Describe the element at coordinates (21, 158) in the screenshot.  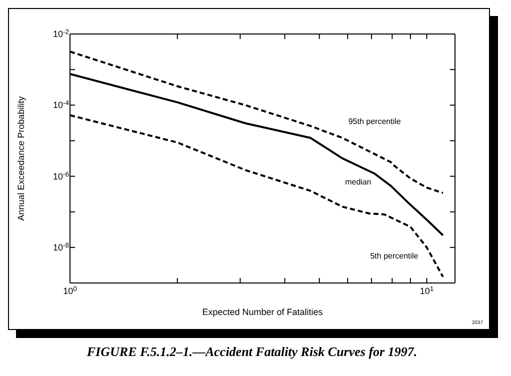
I see `y-axis-title: Annual Exceedance Probability` at that location.